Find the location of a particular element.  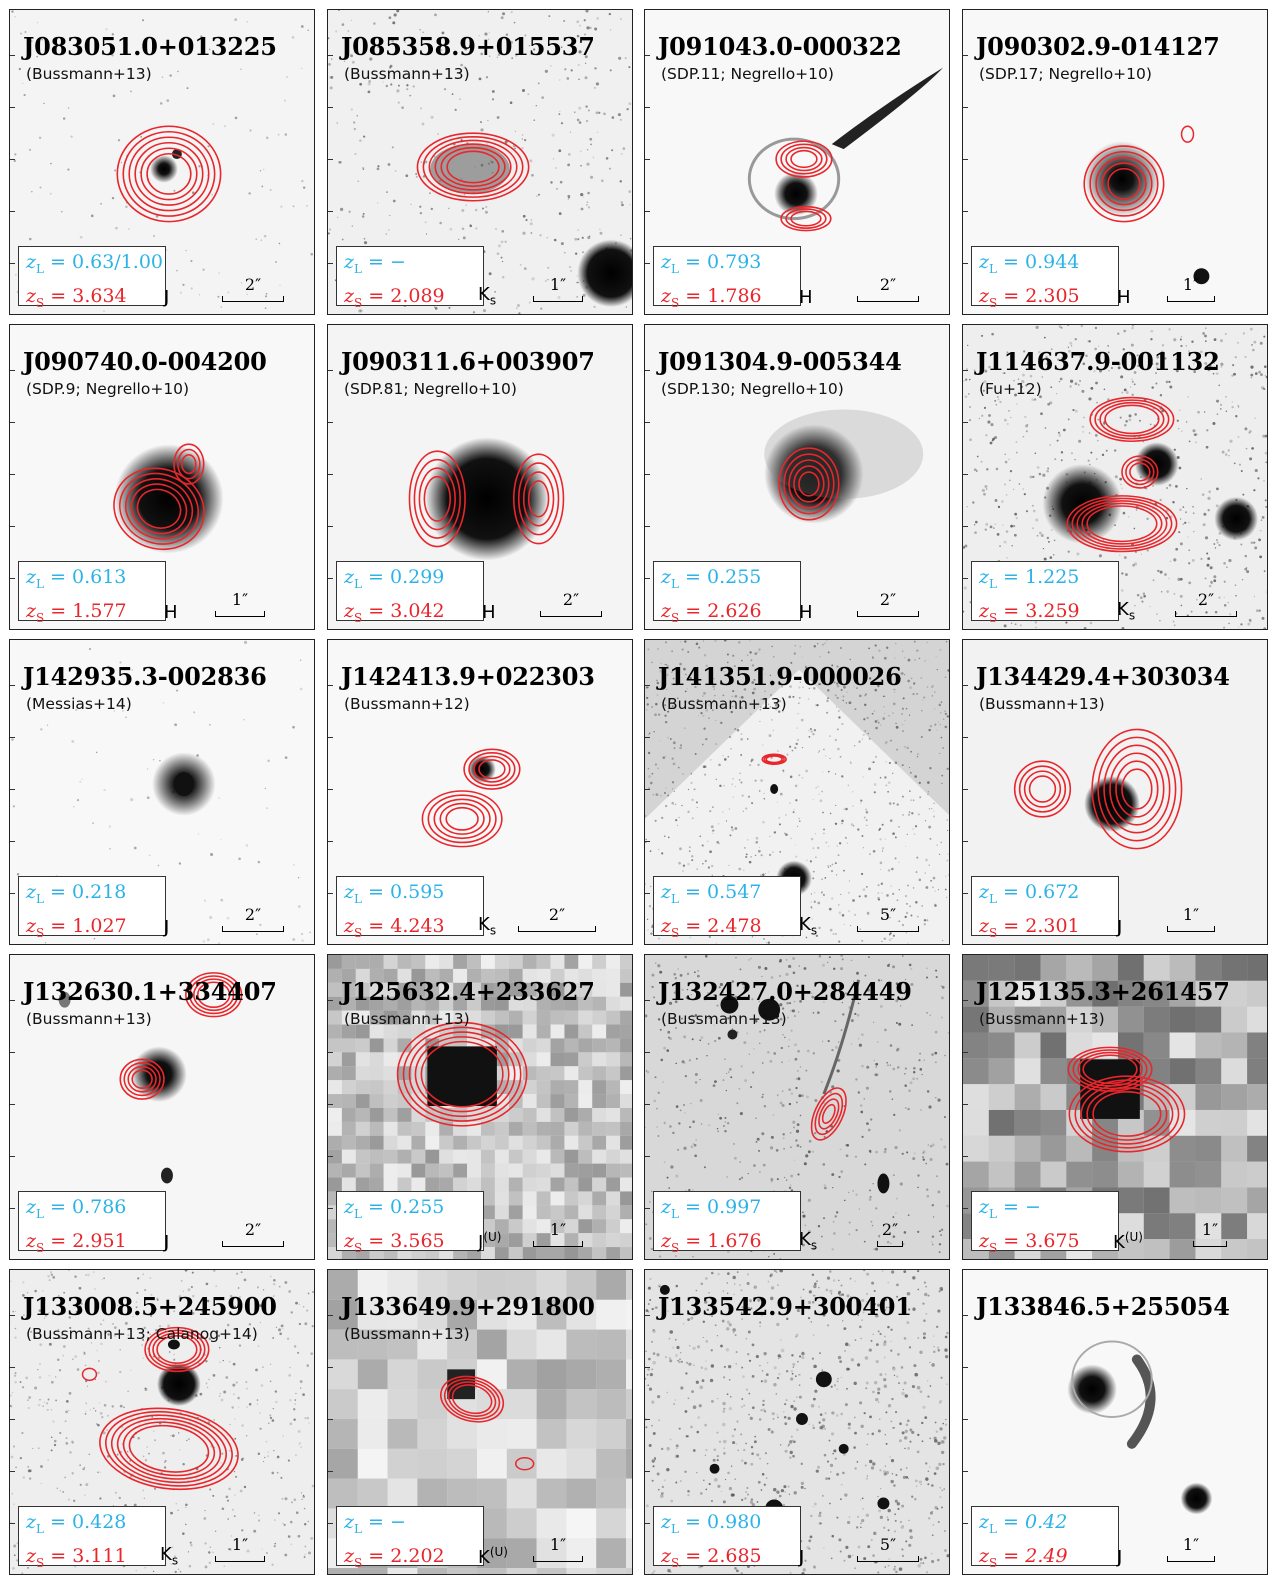

source-redshift: zS = 2.478 is located at coordinates (711, 927).